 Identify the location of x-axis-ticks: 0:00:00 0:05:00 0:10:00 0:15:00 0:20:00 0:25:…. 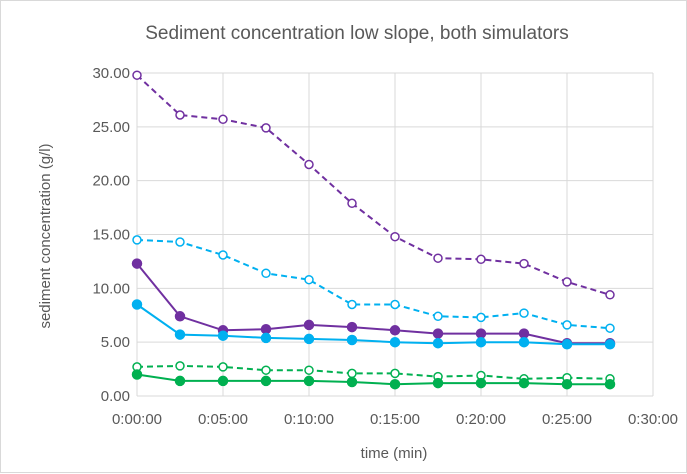
(395, 419).